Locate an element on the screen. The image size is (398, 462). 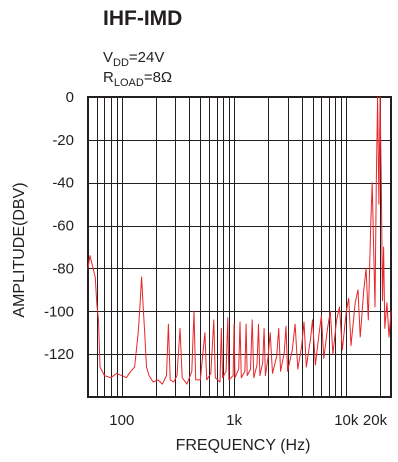
condition-rload: RLOAD=8Ω is located at coordinates (137, 79).